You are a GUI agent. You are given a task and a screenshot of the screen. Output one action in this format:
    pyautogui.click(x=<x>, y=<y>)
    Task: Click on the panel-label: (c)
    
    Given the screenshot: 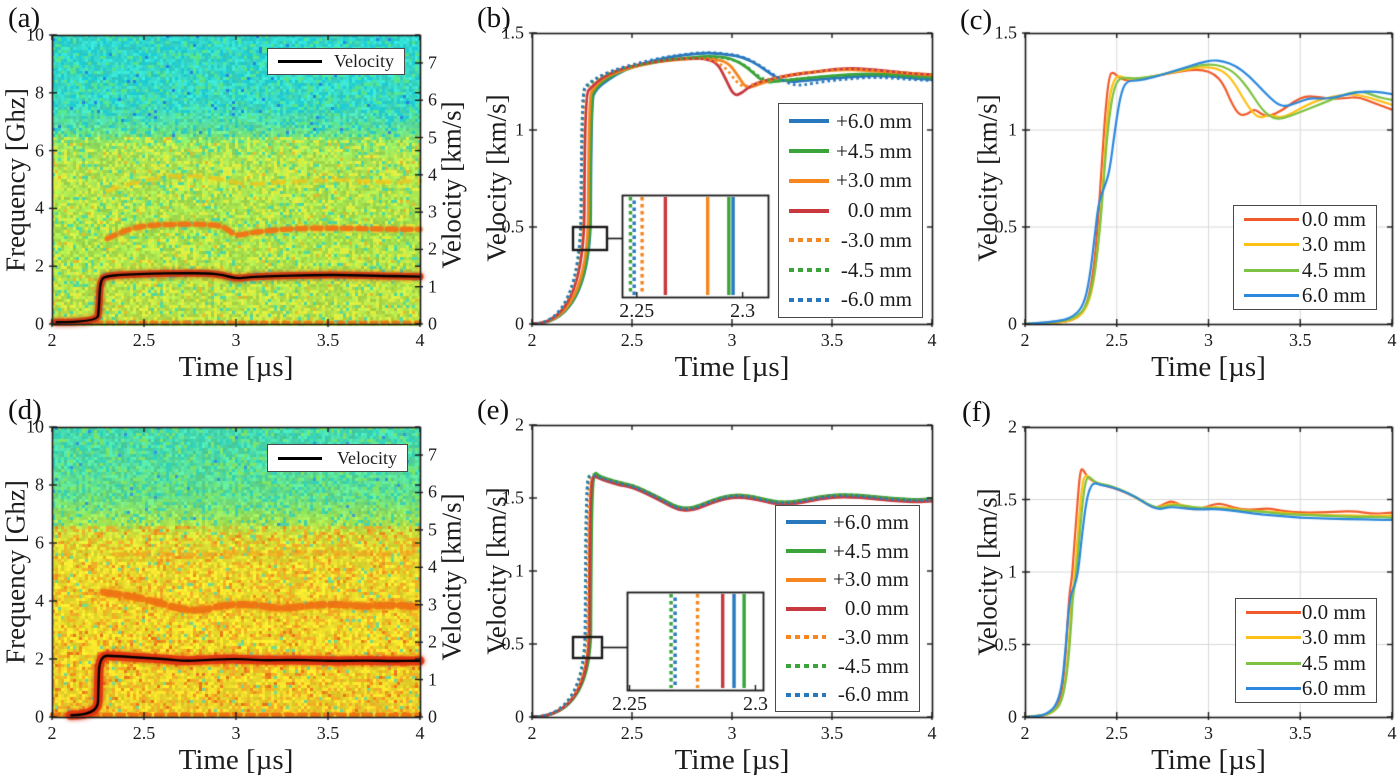 What is the action you would take?
    pyautogui.click(x=976, y=20)
    